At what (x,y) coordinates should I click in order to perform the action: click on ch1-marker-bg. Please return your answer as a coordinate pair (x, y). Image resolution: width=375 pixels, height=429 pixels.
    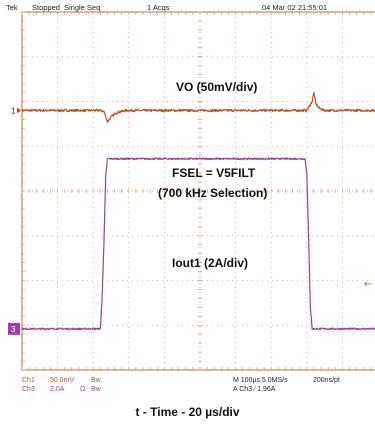
    Looking at the image, I should click on (4, 110).